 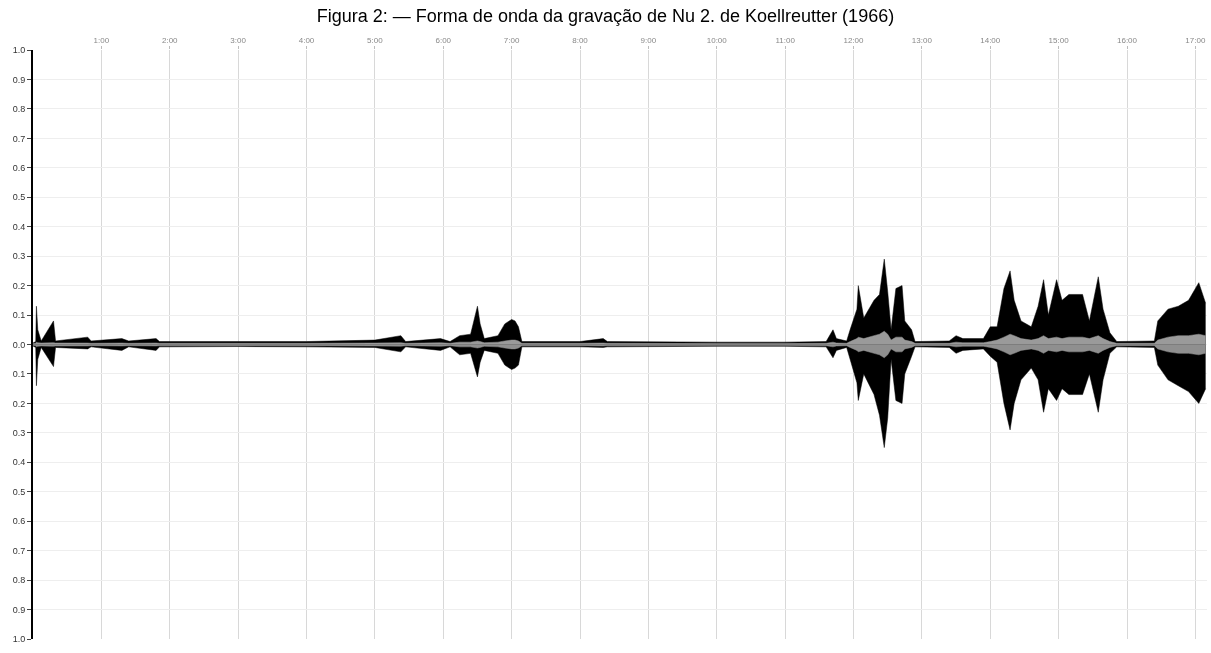 What do you see at coordinates (854, 40) in the screenshot?
I see `x-tick-label: 12:00` at bounding box center [854, 40].